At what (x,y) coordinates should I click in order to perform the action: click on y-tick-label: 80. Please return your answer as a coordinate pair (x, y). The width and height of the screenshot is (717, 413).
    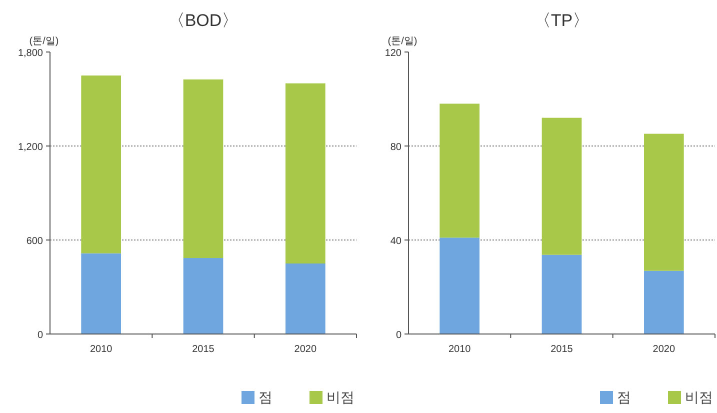
    Looking at the image, I should click on (396, 147).